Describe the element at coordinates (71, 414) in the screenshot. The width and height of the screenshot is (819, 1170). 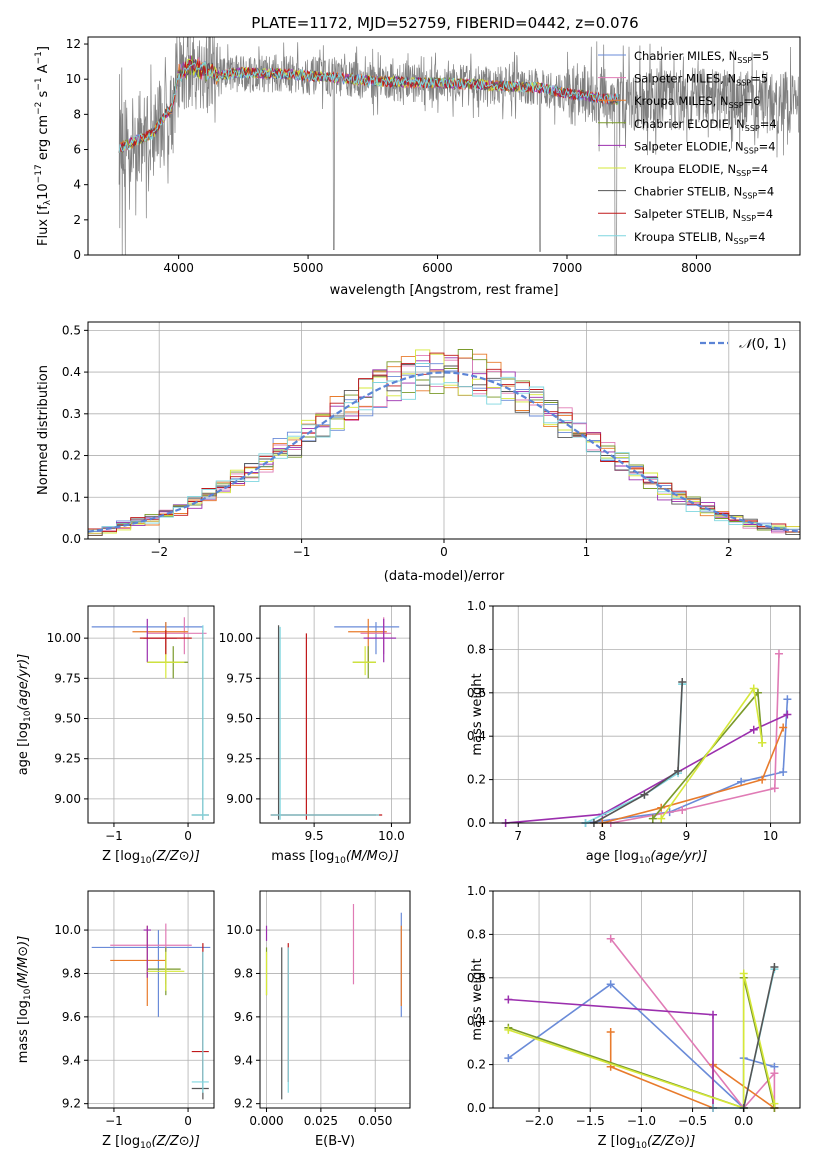
I see `residual-ytick-label: 0.3` at that location.